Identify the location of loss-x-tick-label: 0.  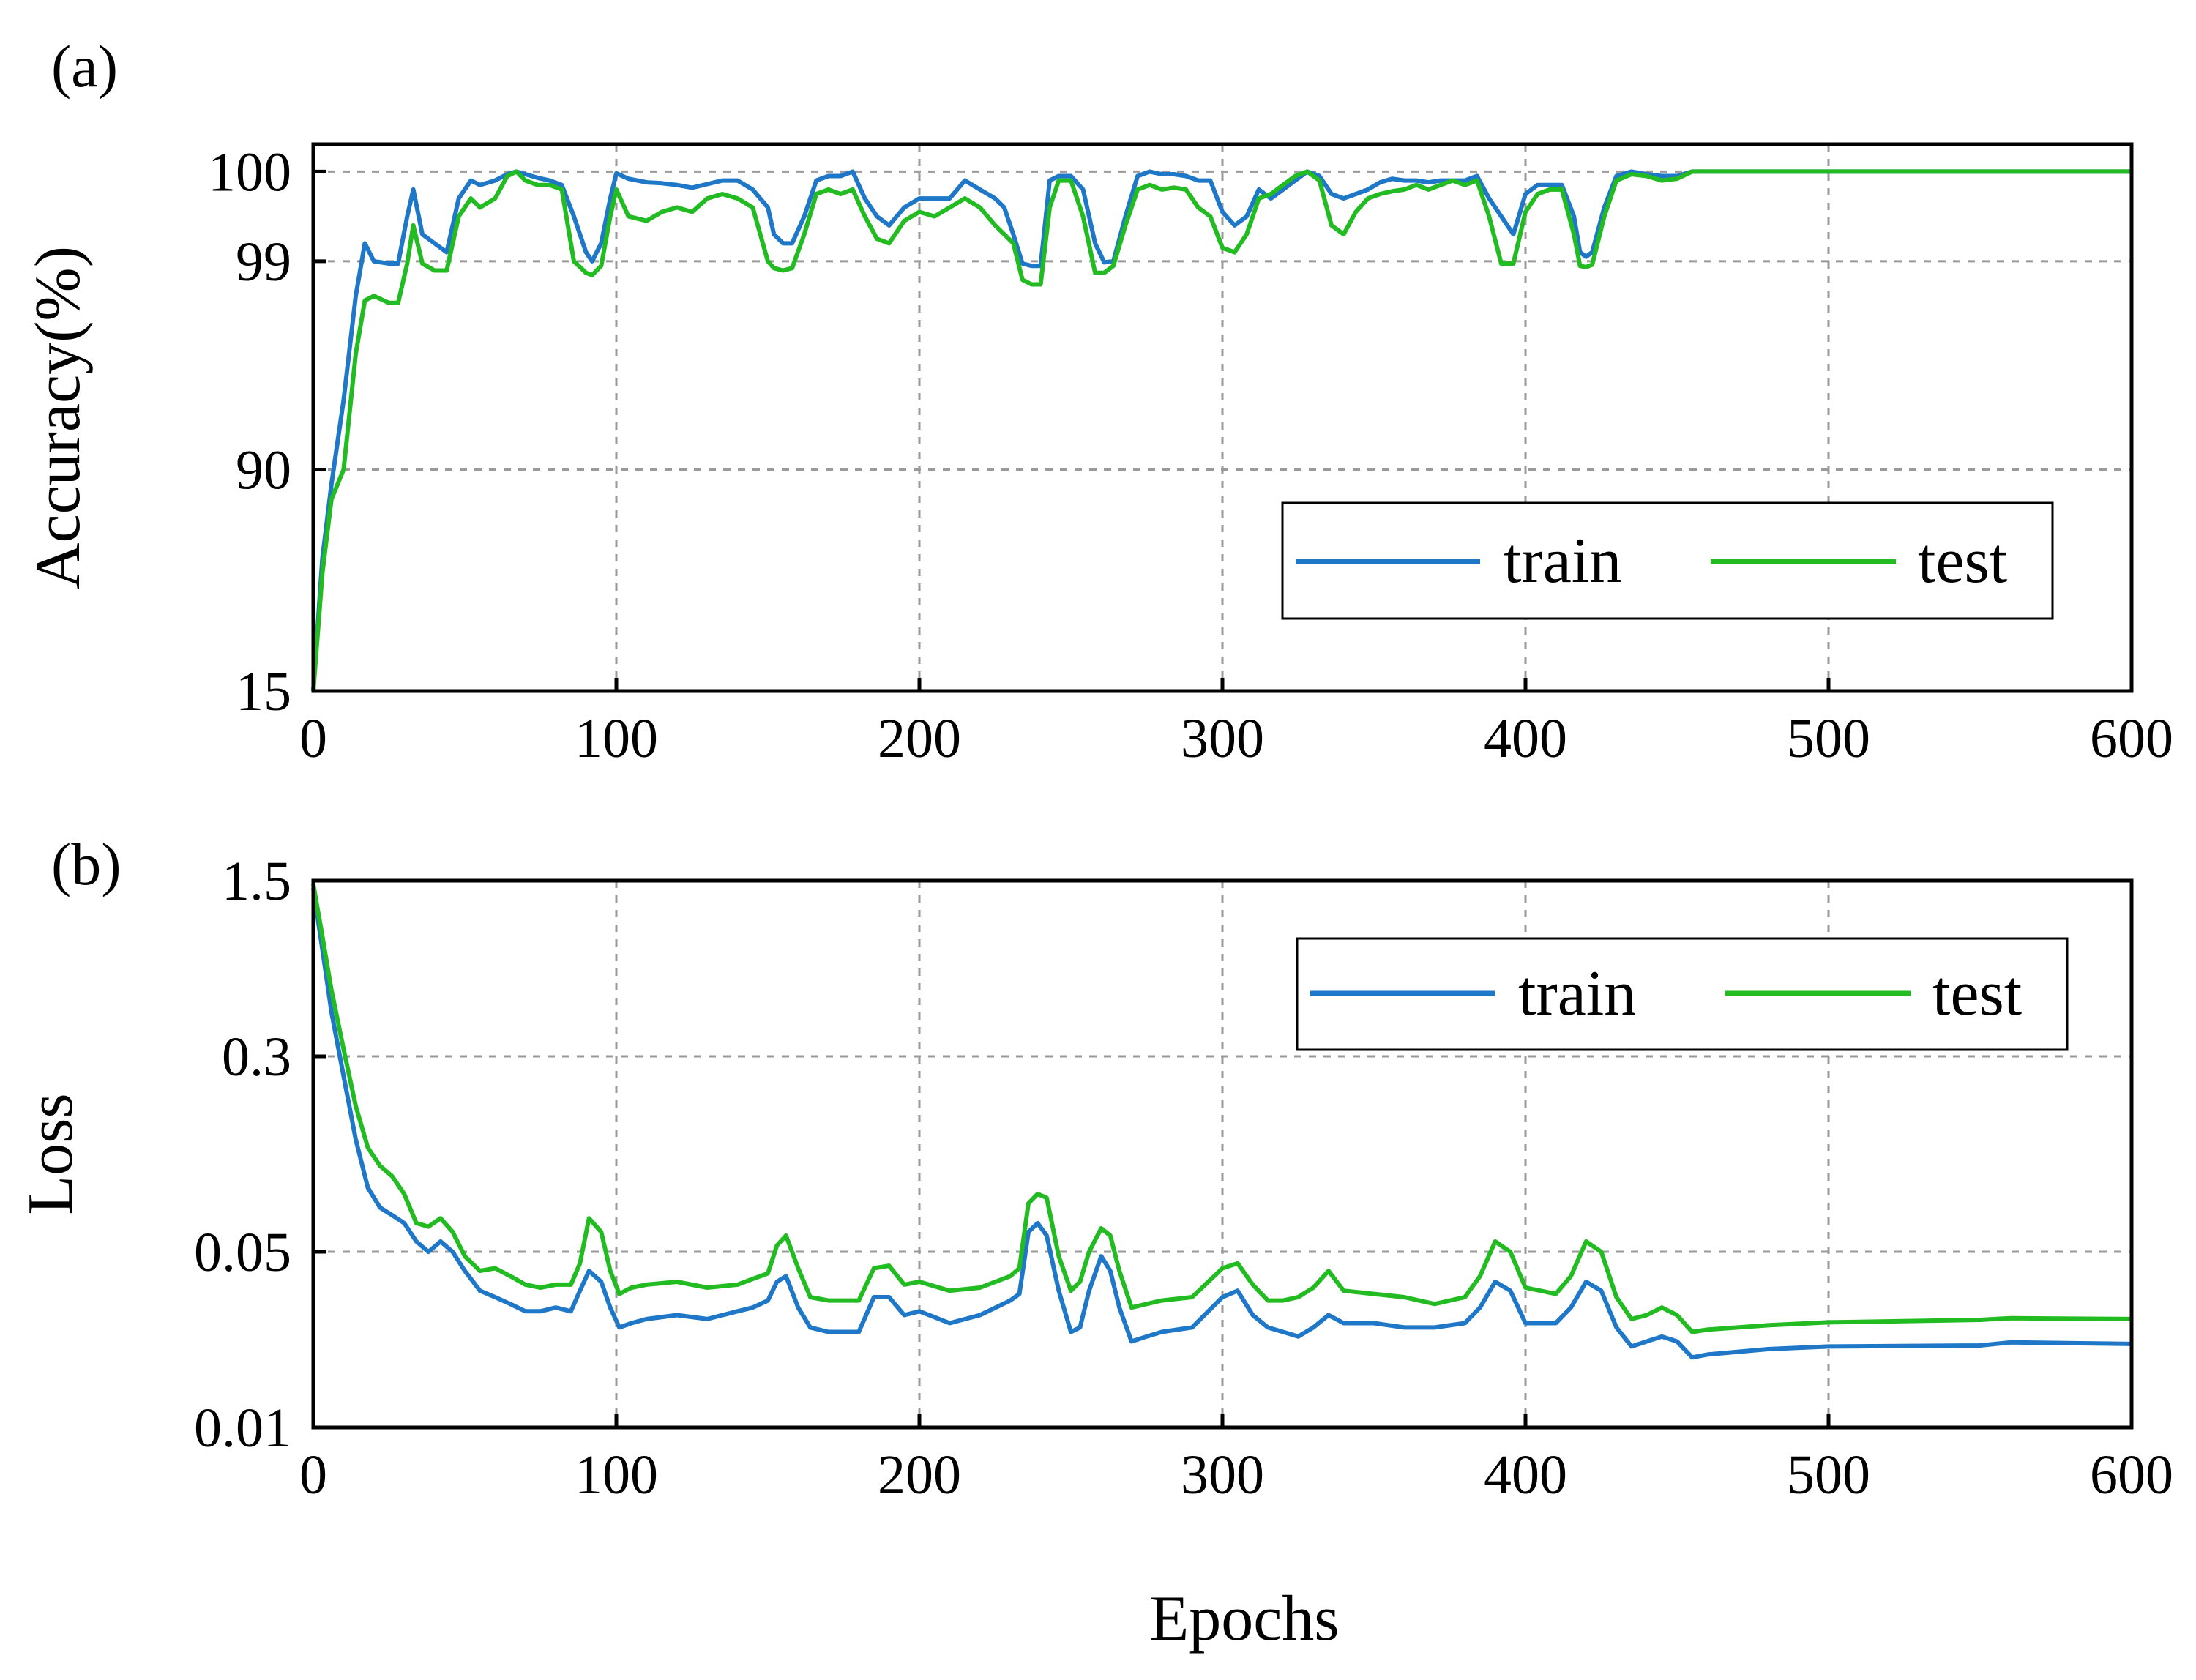
(313, 1475).